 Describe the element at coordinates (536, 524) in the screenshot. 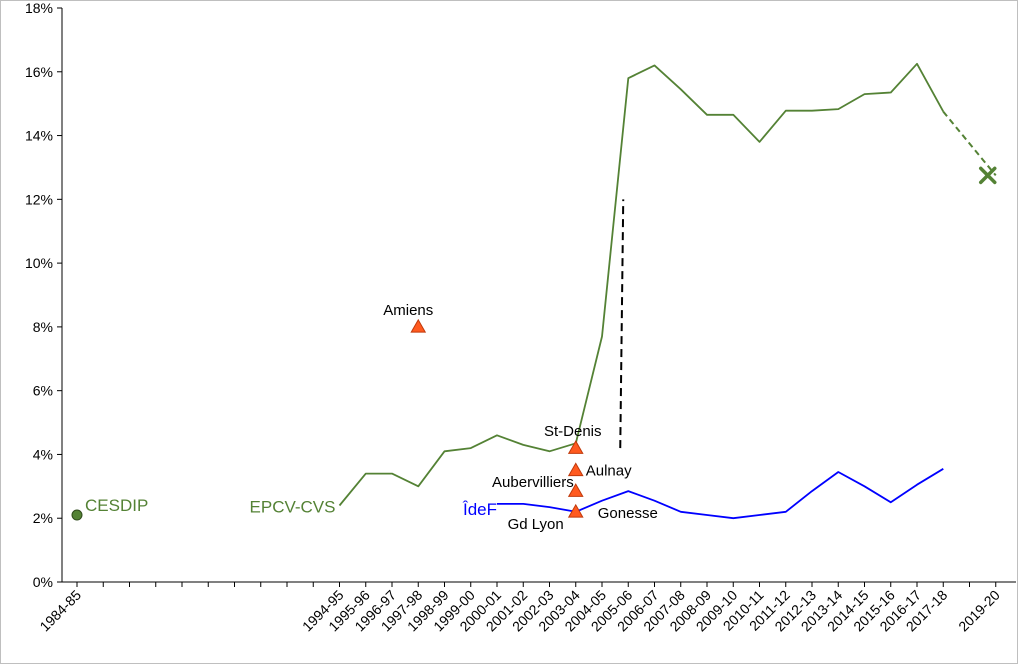

I see `triangle-label: Gd Lyon` at that location.